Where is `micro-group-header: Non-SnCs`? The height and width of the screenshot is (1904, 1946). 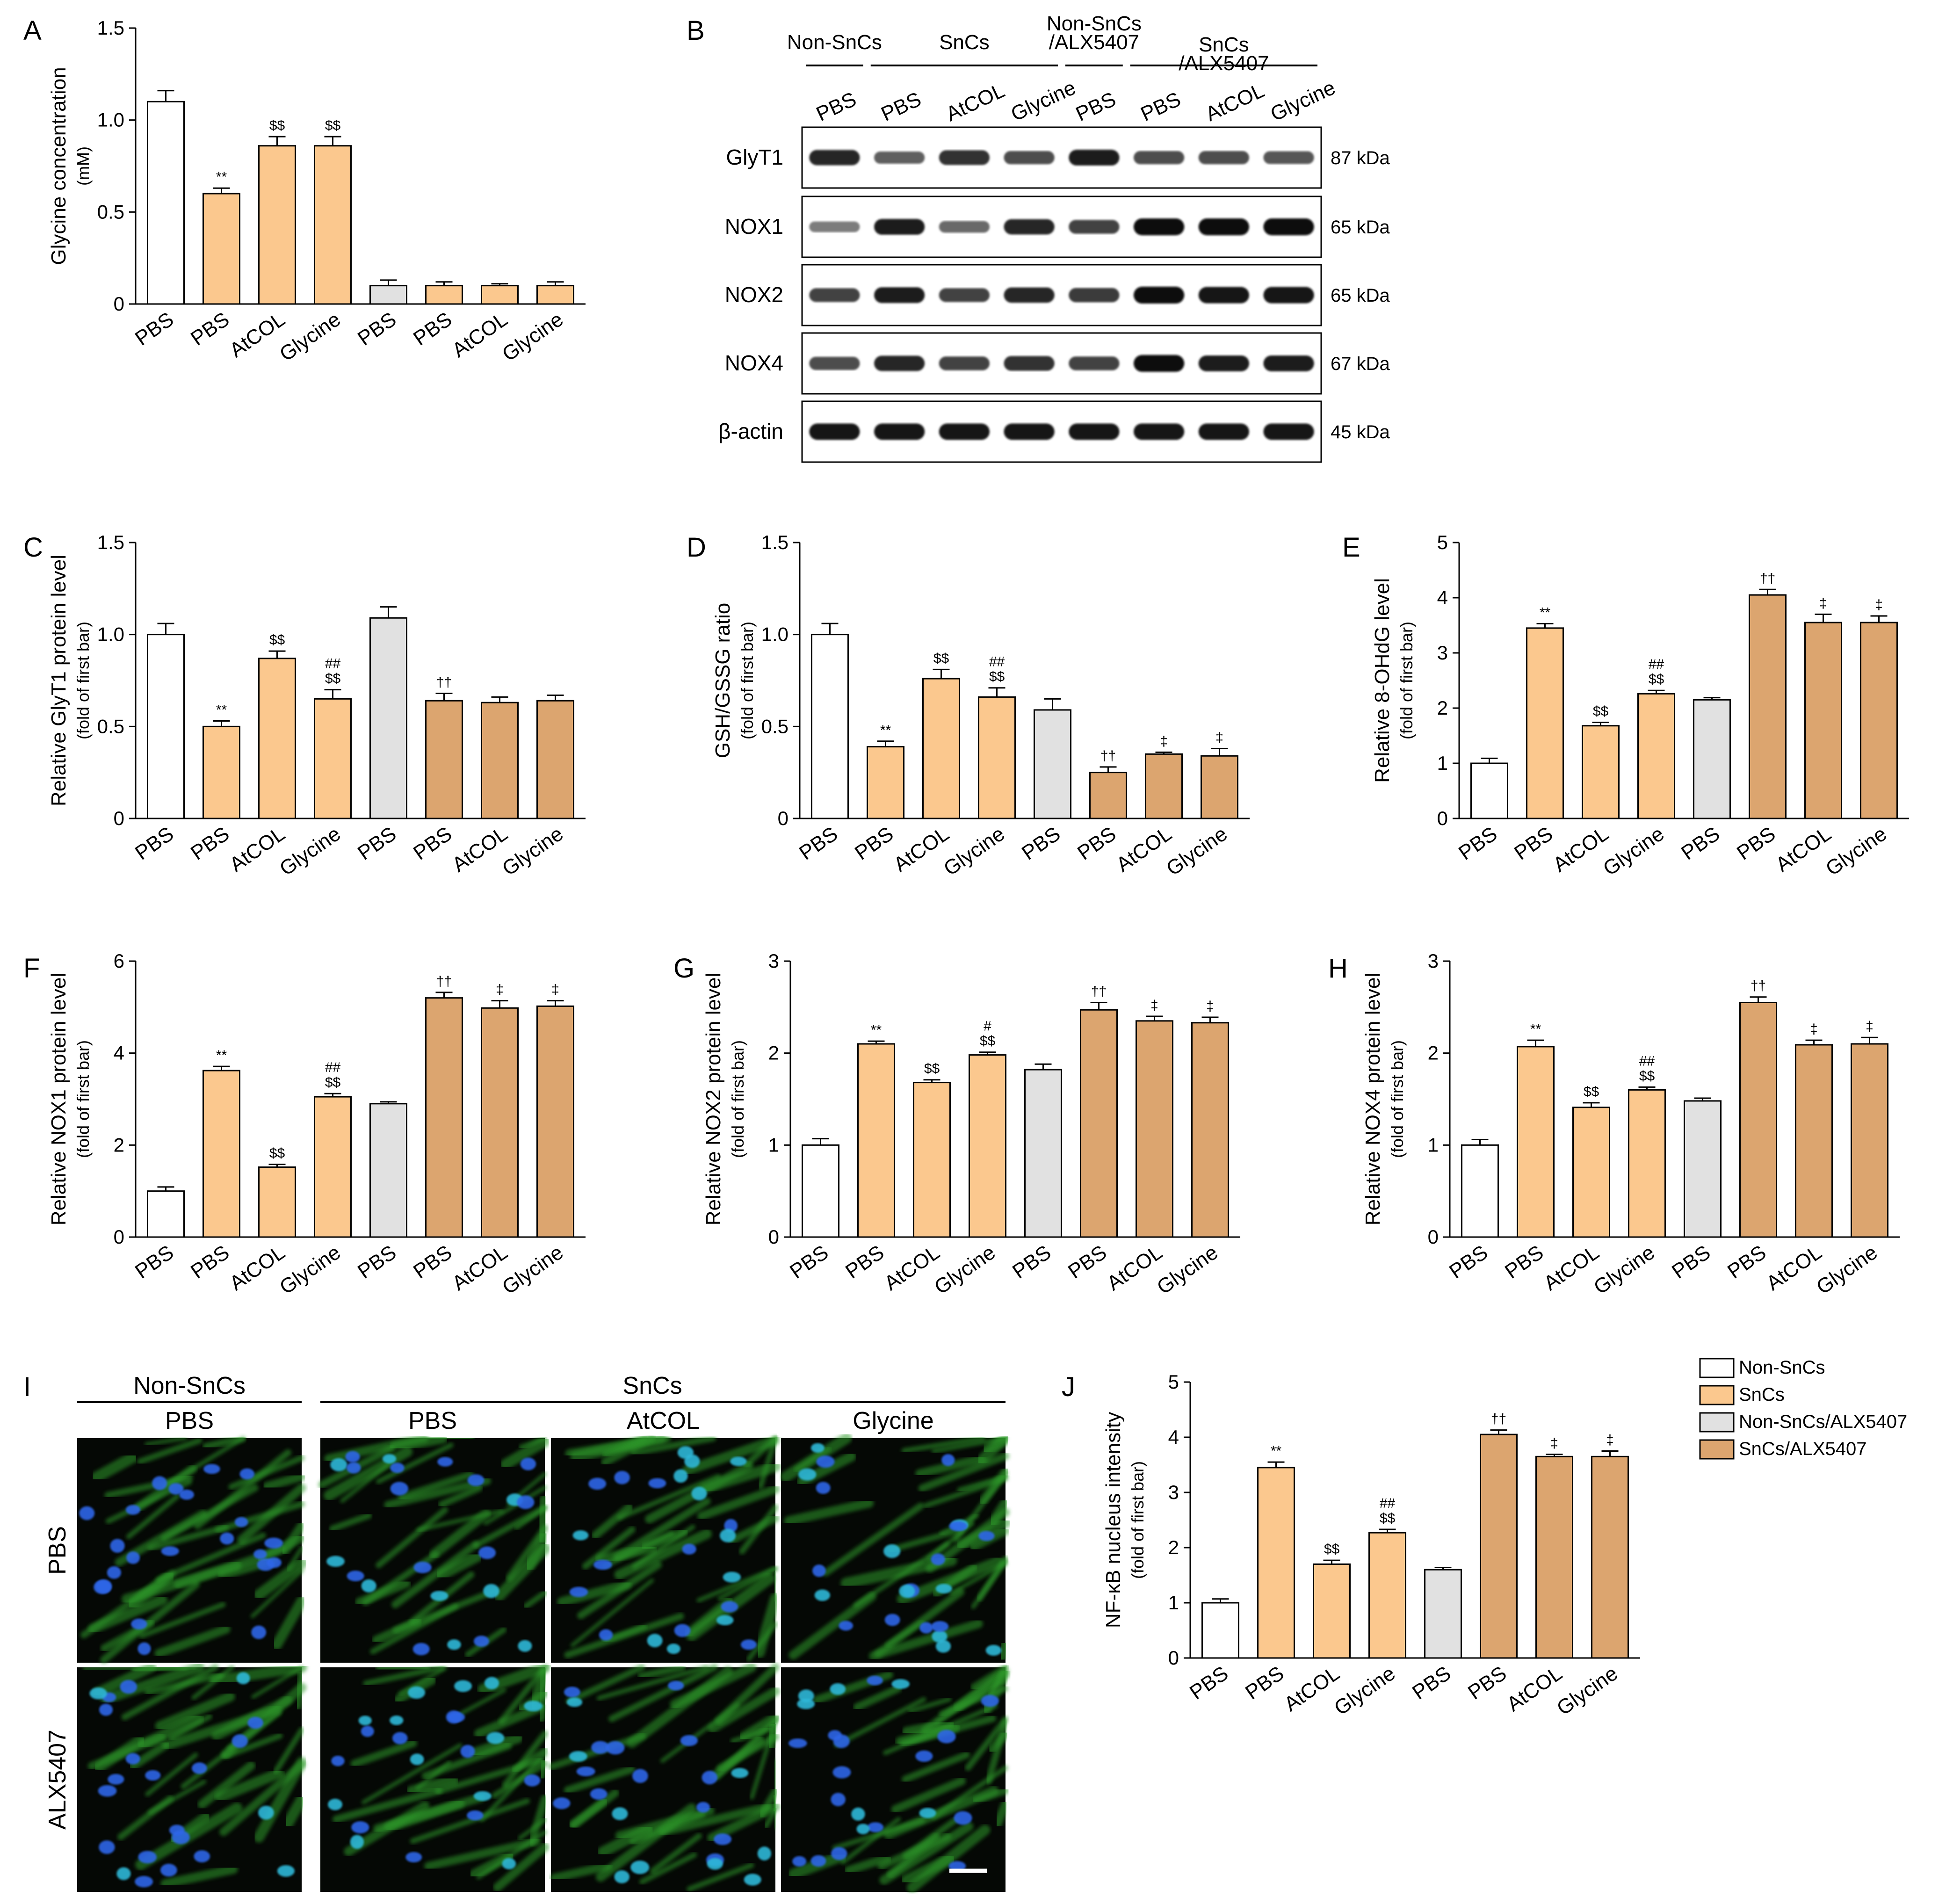 micro-group-header: Non-SnCs is located at coordinates (189, 1386).